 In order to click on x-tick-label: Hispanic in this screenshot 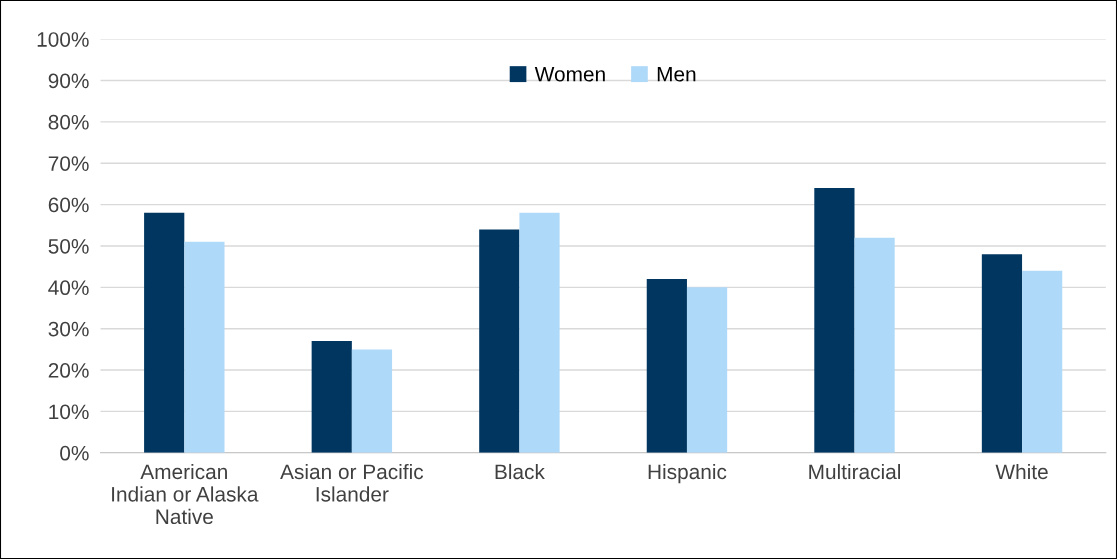, I will do `click(687, 473)`.